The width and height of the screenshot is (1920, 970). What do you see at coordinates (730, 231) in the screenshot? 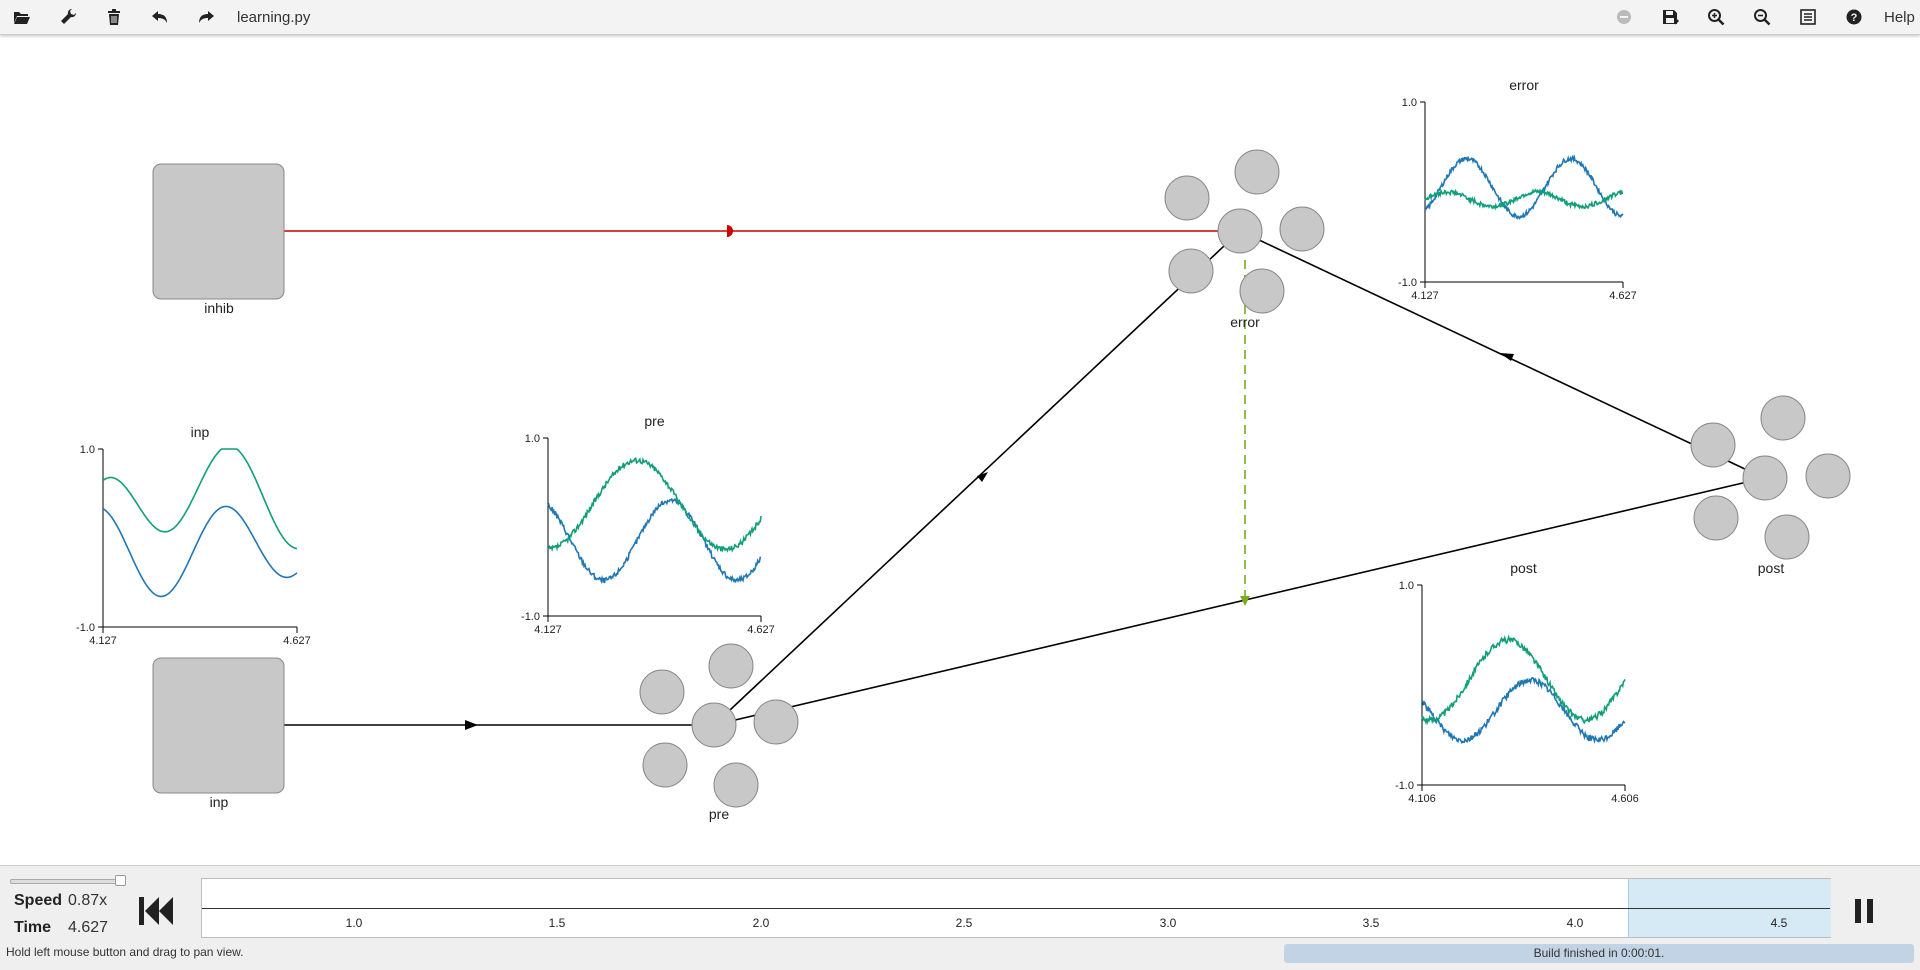
I see `inhibit-marker-icon` at bounding box center [730, 231].